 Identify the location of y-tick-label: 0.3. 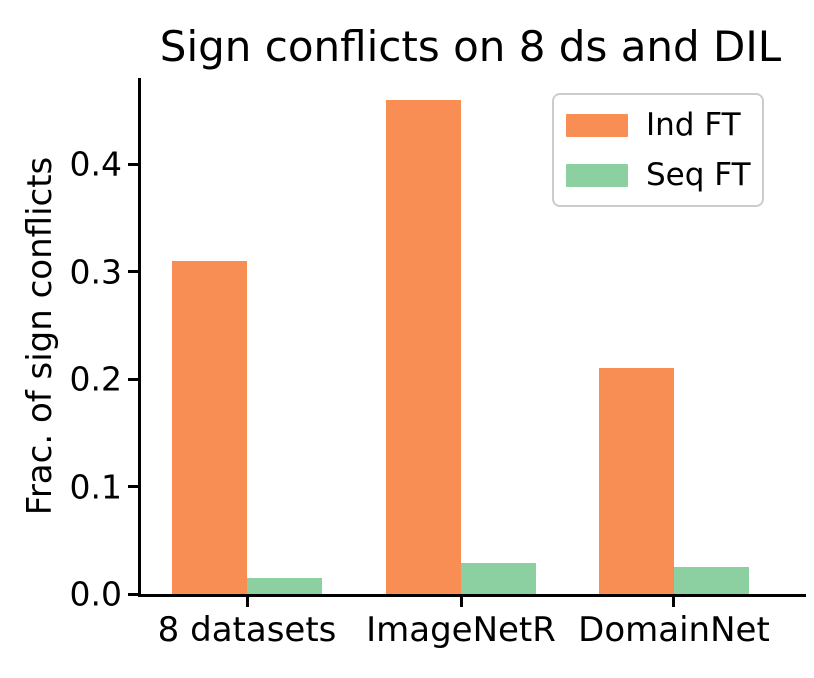
(95, 271).